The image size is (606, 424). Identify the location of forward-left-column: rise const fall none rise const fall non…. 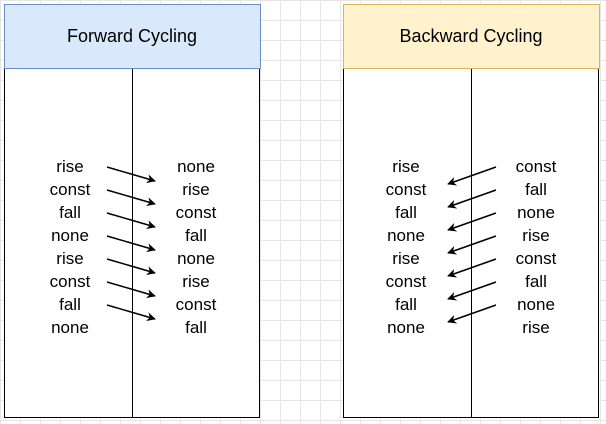
(70, 247).